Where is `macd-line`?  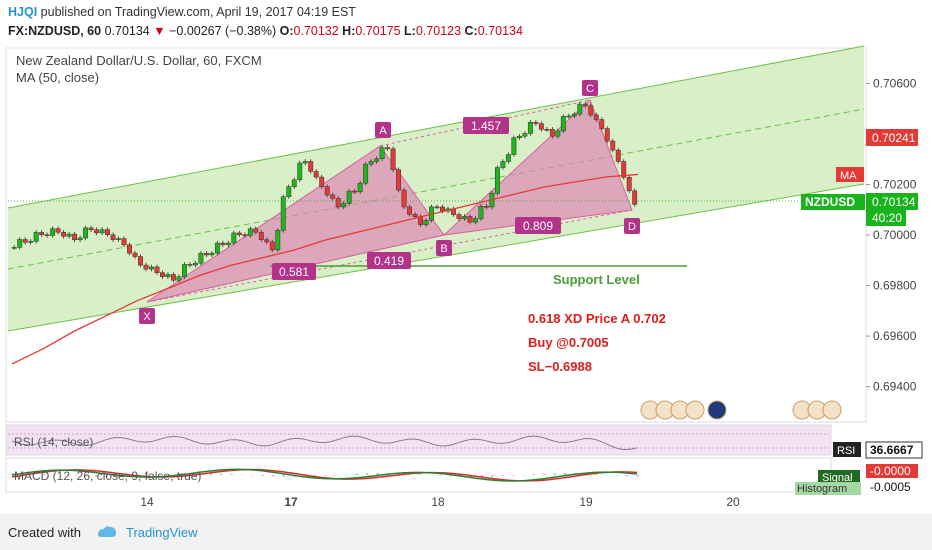
macd-line is located at coordinates (324, 475).